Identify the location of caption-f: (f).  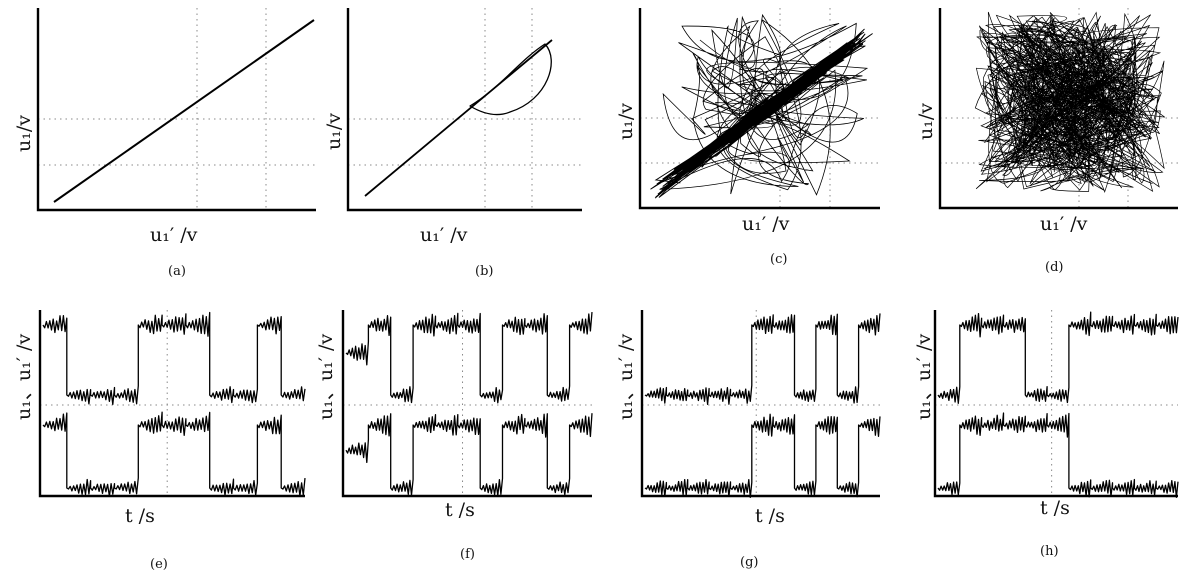
(467, 554).